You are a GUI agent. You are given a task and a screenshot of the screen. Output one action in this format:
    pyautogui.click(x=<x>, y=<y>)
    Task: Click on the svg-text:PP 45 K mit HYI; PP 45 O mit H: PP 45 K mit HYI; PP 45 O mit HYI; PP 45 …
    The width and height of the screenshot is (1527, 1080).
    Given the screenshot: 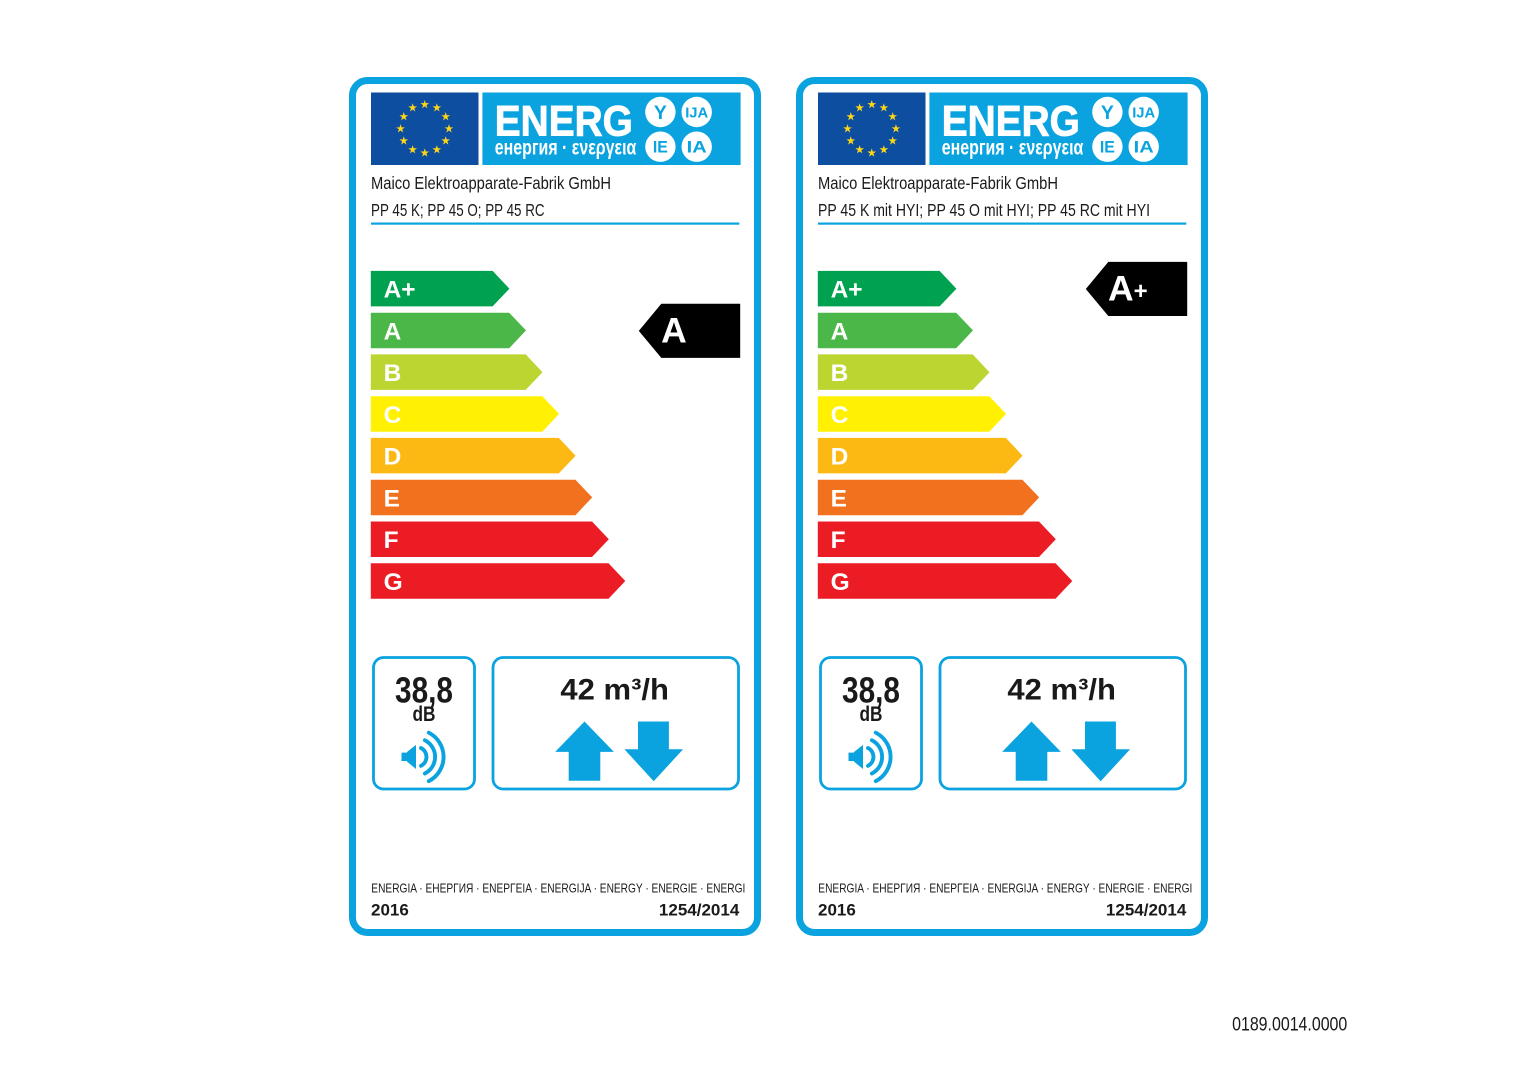 What is the action you would take?
    pyautogui.click(x=984, y=210)
    